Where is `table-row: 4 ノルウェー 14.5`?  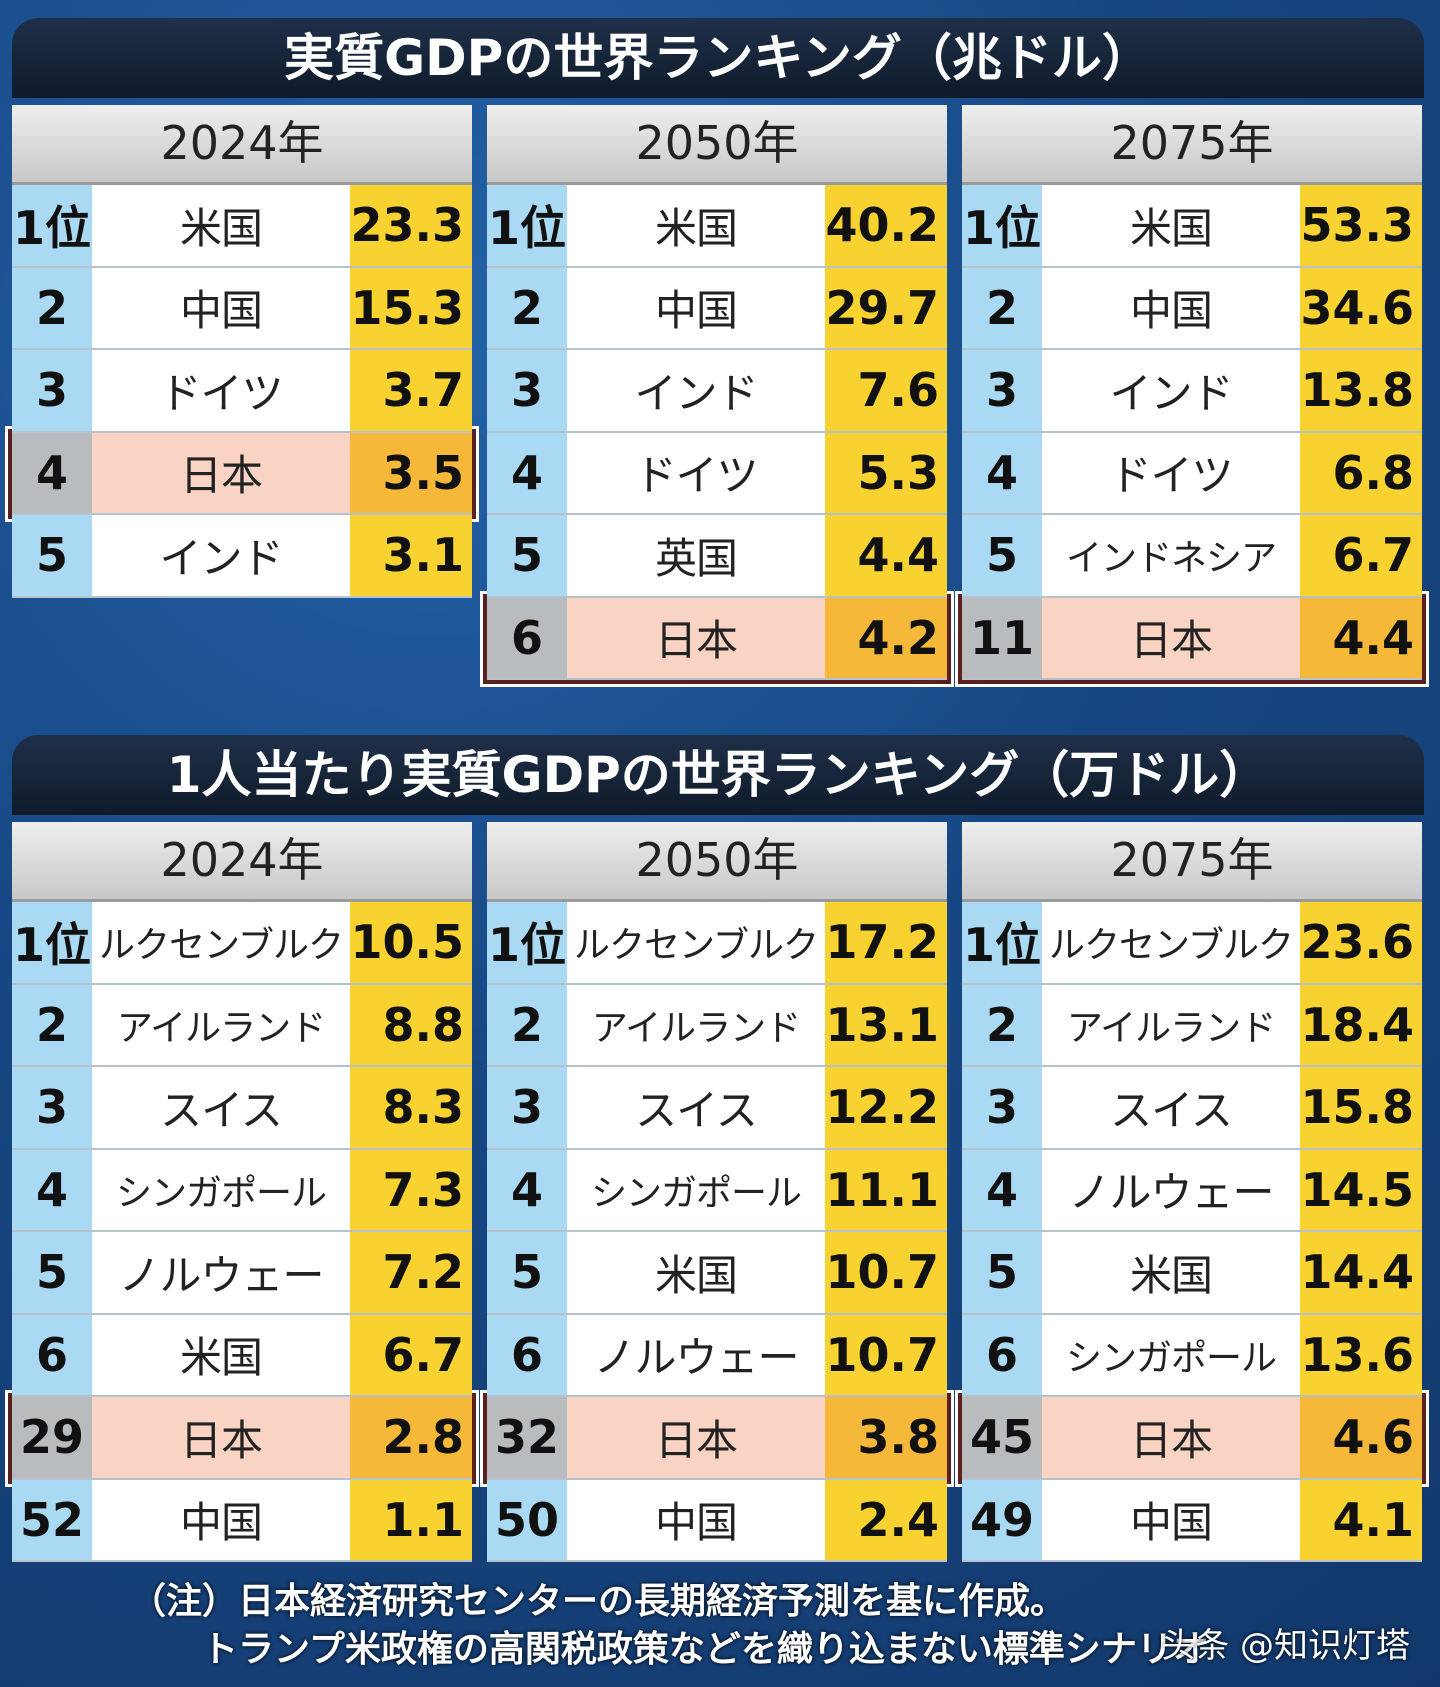
table-row: 4 ノルウェー 14.5 is located at coordinates (1192, 1190).